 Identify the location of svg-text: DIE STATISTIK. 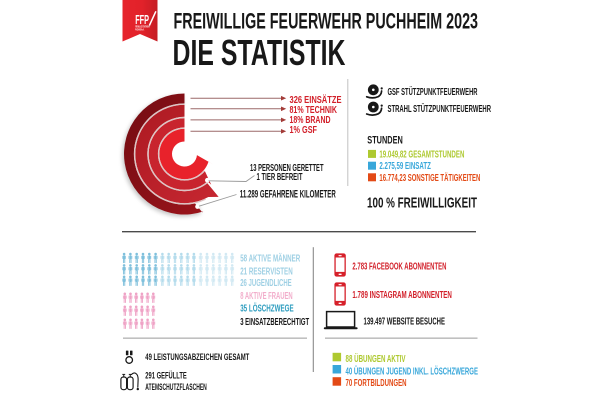
(259, 52).